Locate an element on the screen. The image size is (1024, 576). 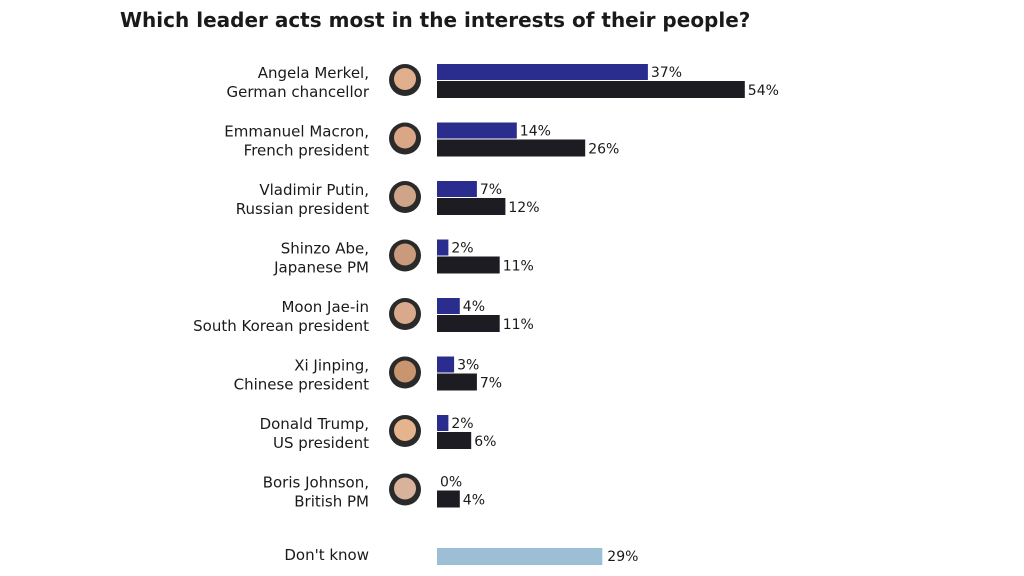
bar-series-1-label: 37% is located at coordinates (666, 73).